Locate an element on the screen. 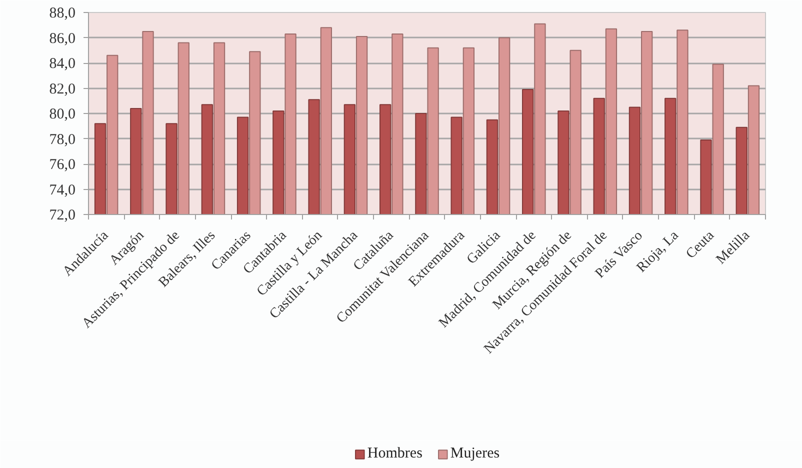  y-tick-label: 78,0 is located at coordinates (62, 140).